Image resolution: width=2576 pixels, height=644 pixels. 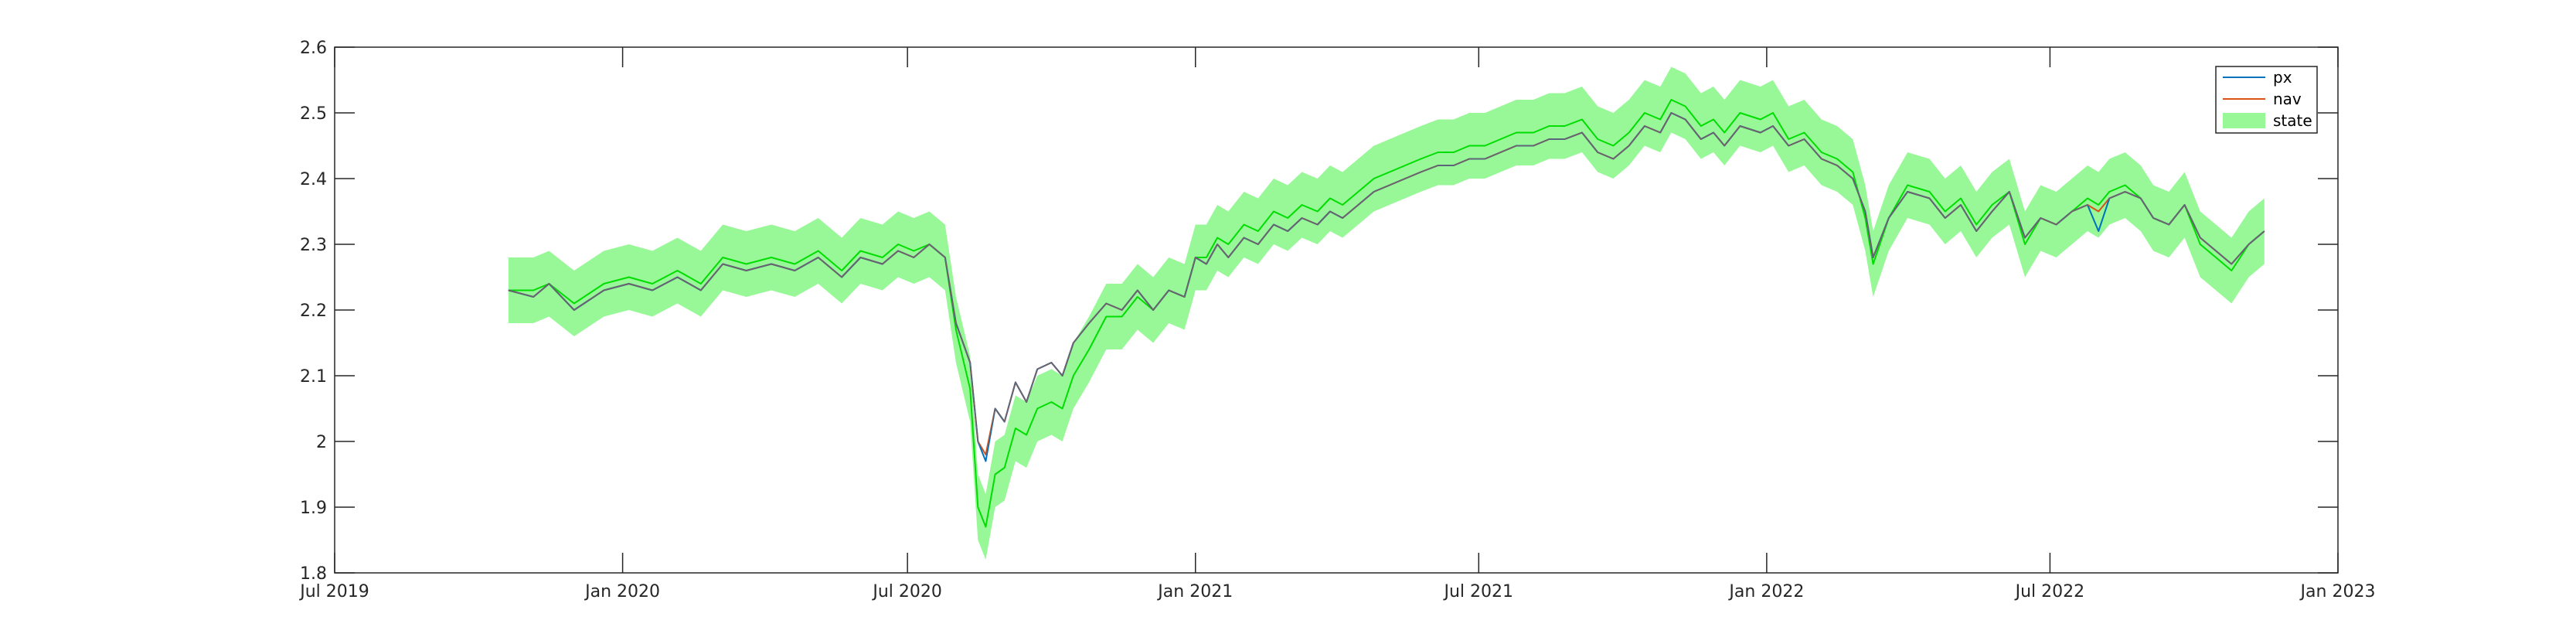 I want to click on y-tick-label: 2, so click(x=321, y=442).